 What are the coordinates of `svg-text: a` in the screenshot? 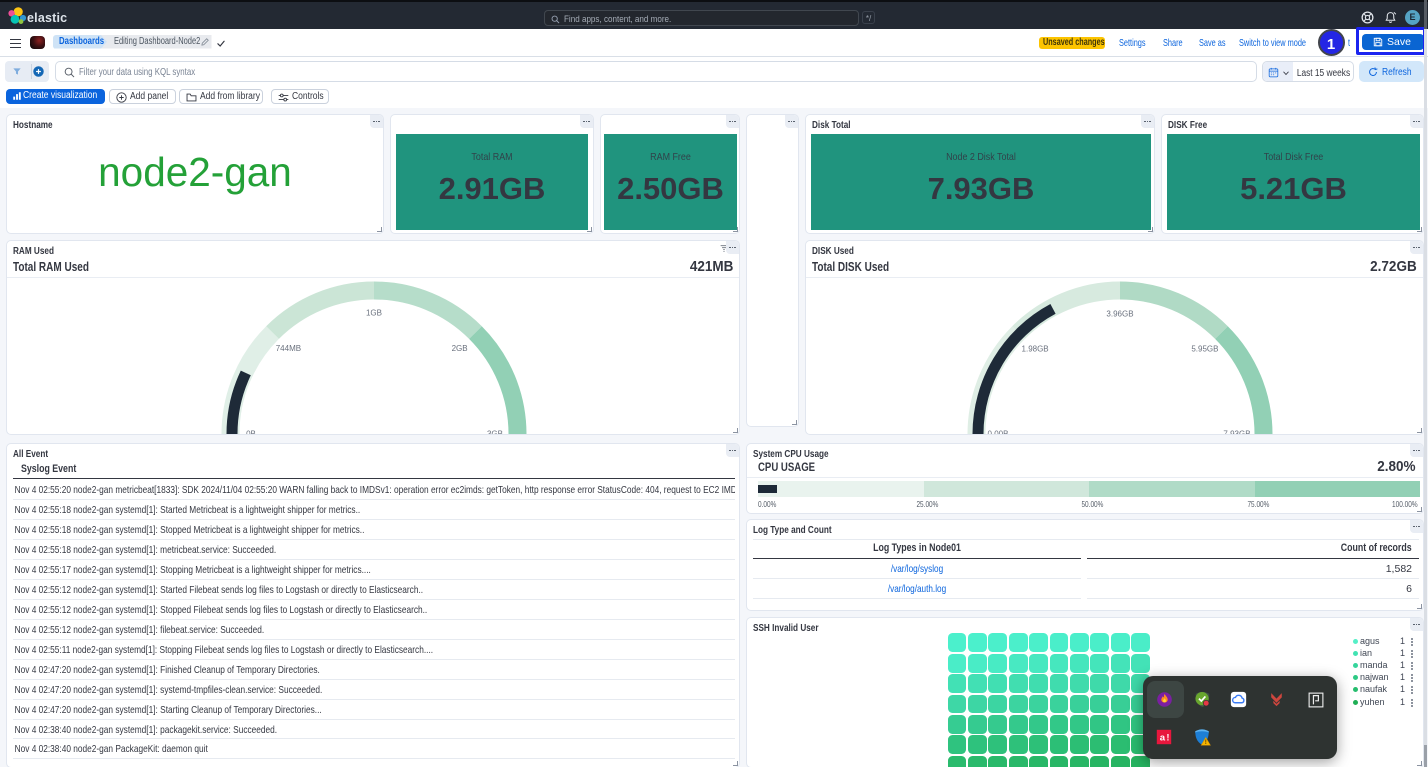 It's located at (1163, 737).